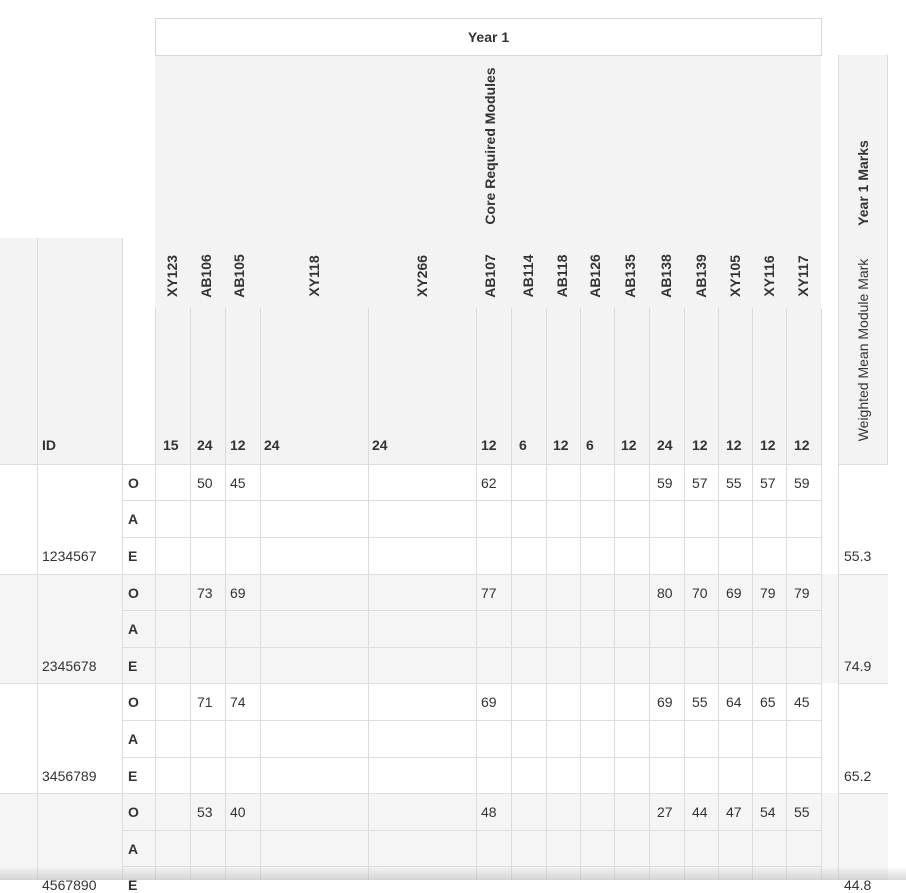 Image resolution: width=906 pixels, height=893 pixels. I want to click on mark-cell: 65, so click(768, 702).